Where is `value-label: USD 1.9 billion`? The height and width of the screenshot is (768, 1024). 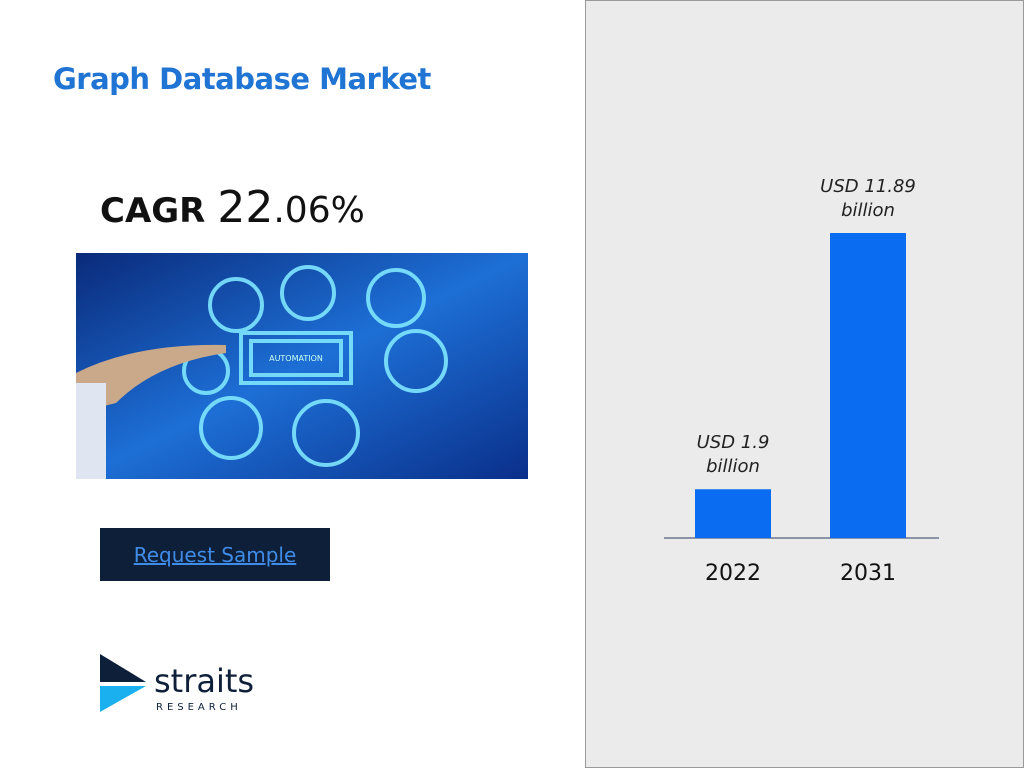
value-label: USD 1.9 billion is located at coordinates (733, 455).